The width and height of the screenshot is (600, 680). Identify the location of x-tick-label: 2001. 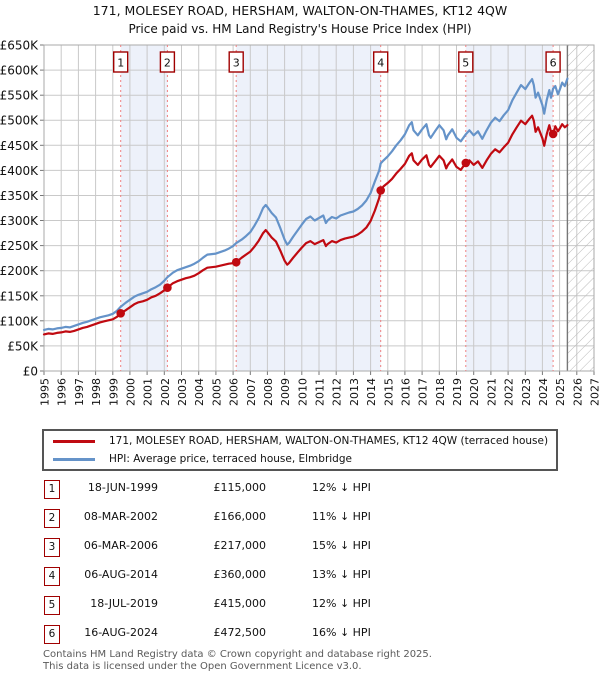
(148, 392).